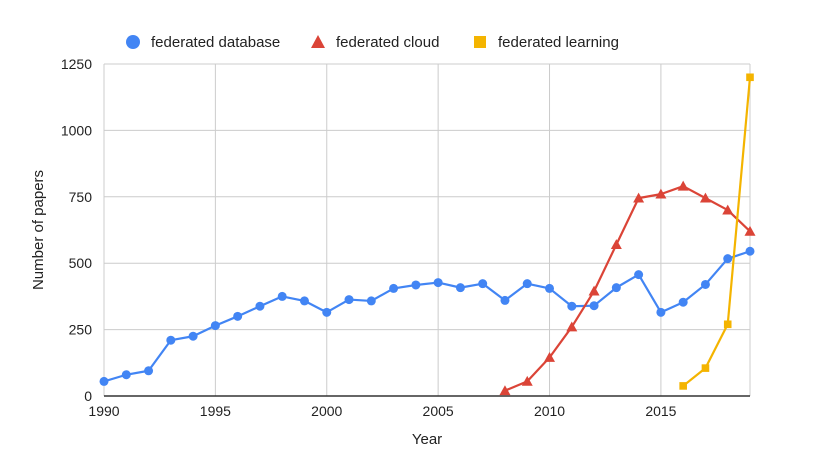  What do you see at coordinates (215, 42) in the screenshot?
I see `legend-label: federated database` at bounding box center [215, 42].